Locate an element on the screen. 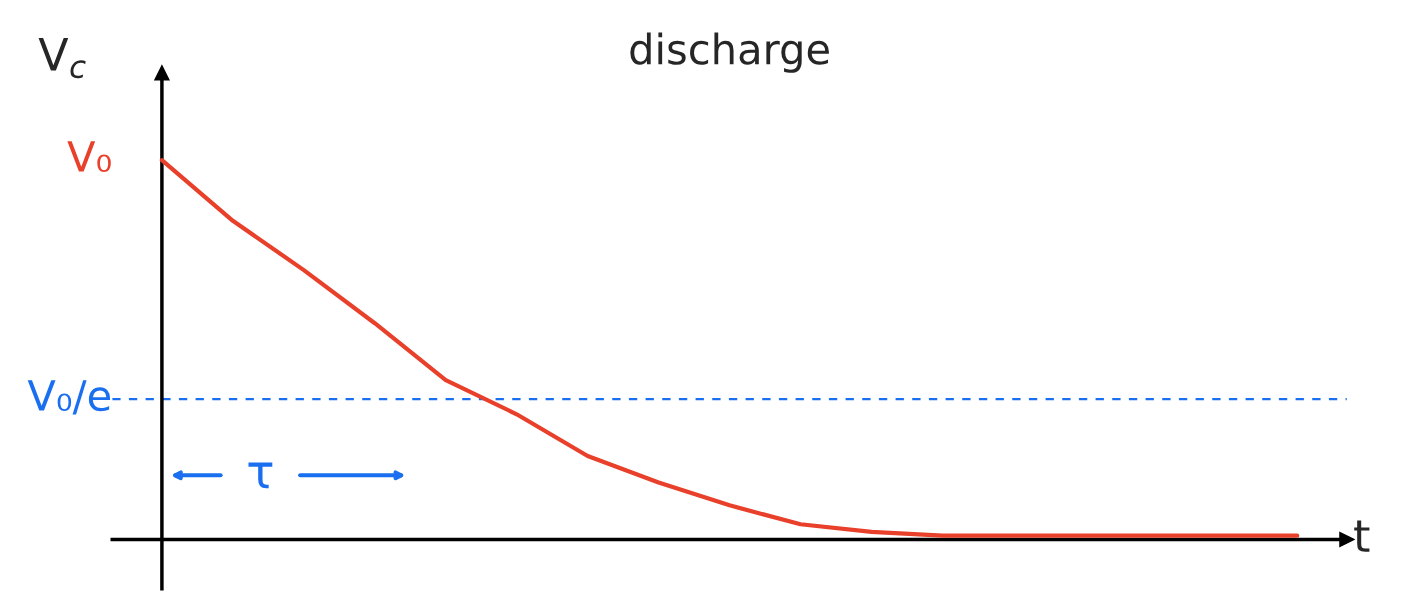 This screenshot has width=1403, height=607. chart-title: discharge is located at coordinates (729, 52).